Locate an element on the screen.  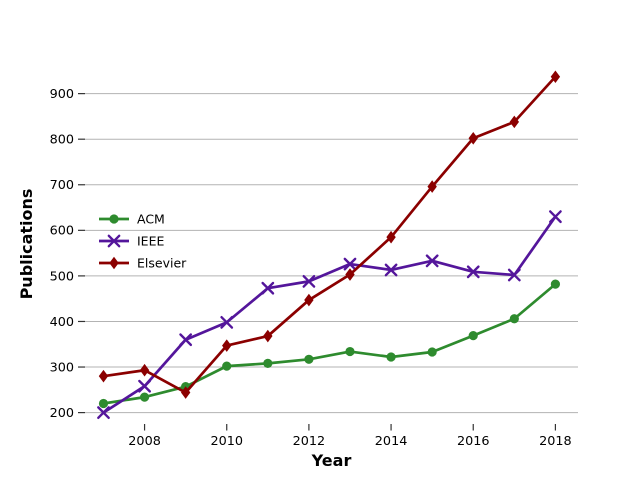
y-tick-label: 300 is located at coordinates (62, 367).